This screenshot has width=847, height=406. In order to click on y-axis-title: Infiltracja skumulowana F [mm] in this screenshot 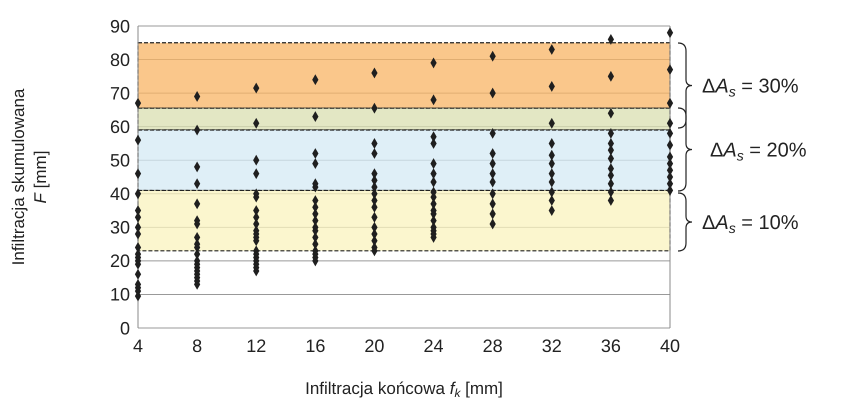, I will do `click(29, 177)`.